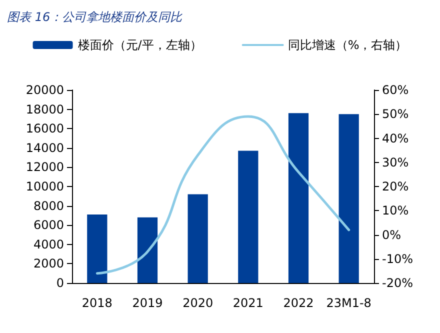 This screenshot has width=440, height=333. Describe the element at coordinates (198, 303) in the screenshot. I see `x-tick-label: 2020` at that location.